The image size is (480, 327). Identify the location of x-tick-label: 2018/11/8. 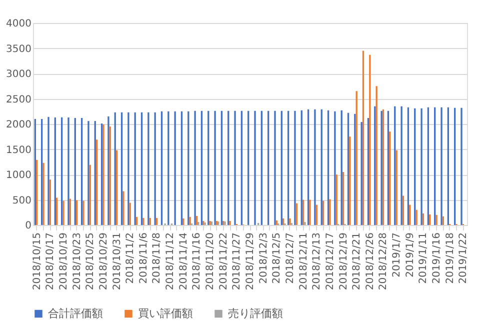
(157, 258).